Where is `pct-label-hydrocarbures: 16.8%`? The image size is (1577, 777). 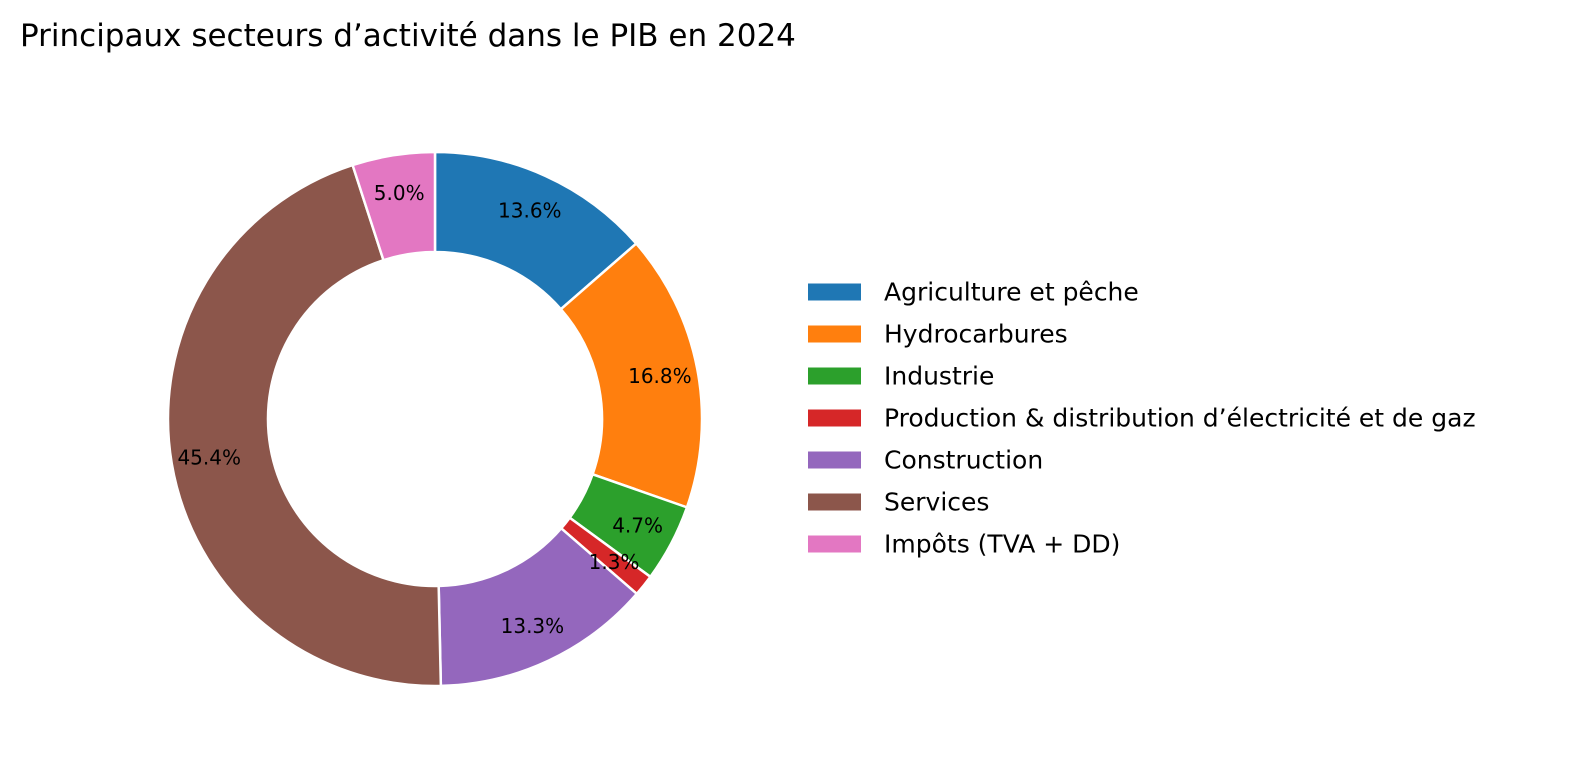
pct-label-hydrocarbures: 16.8% is located at coordinates (660, 376).